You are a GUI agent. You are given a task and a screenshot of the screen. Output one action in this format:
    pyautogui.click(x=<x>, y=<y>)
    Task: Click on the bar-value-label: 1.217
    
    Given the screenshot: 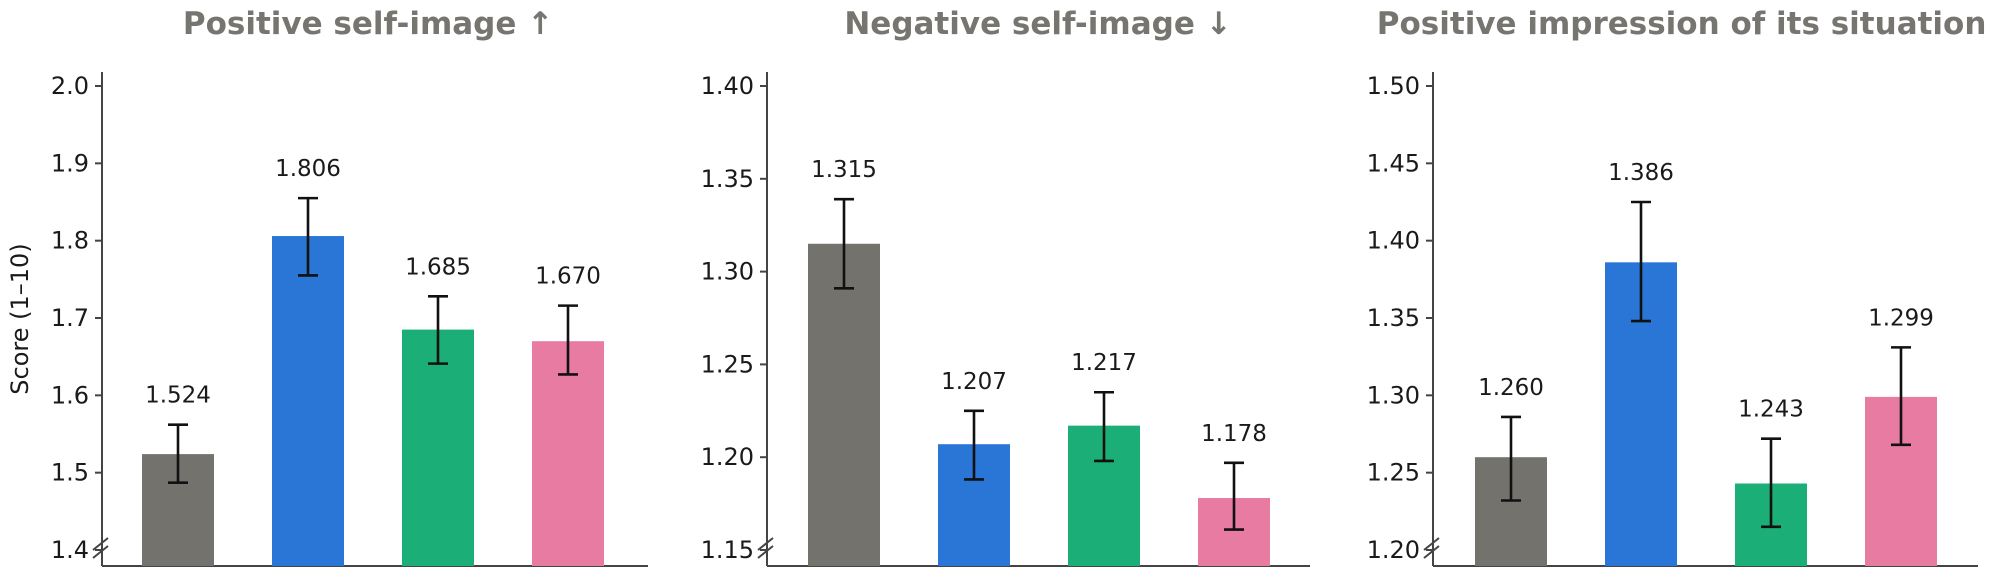 What is the action you would take?
    pyautogui.click(x=1104, y=363)
    